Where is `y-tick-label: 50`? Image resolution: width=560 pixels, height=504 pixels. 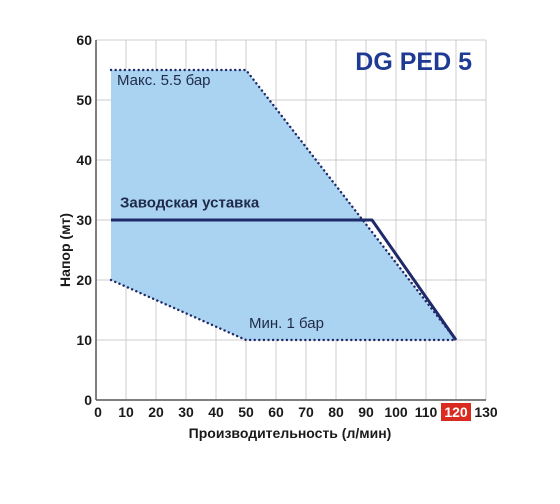
y-tick-label: 50 is located at coordinates (84, 100).